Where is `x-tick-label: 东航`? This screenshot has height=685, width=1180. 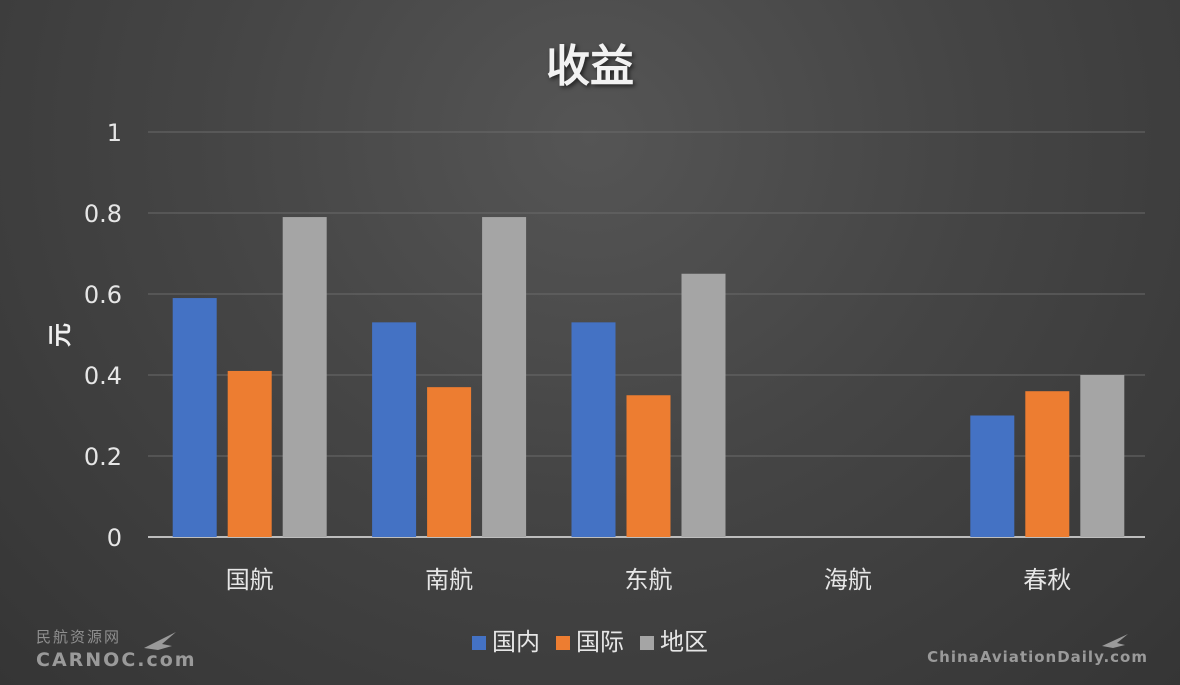 x-tick-label: 东航 is located at coordinates (649, 580).